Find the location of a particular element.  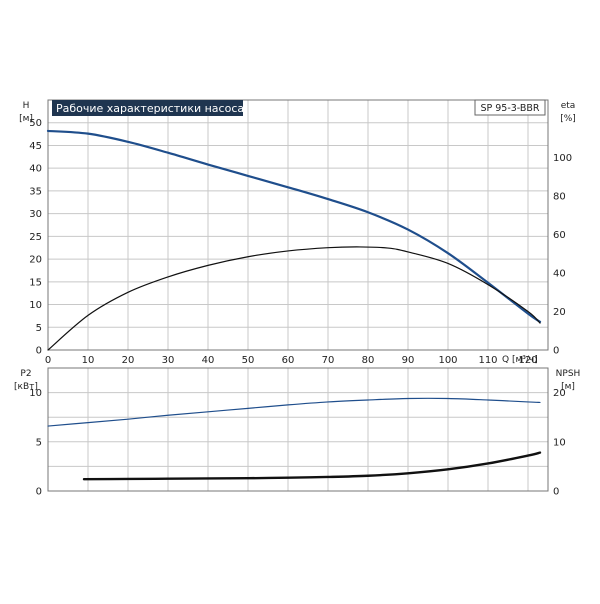

p2-label: P2 is located at coordinates (25, 374).